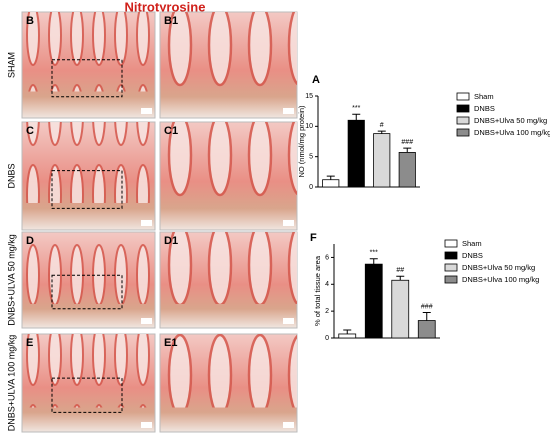  What do you see at coordinates (11, 383) in the screenshot?
I see `row-label: DNBS+ULVA 100 mg/kg` at bounding box center [11, 383].